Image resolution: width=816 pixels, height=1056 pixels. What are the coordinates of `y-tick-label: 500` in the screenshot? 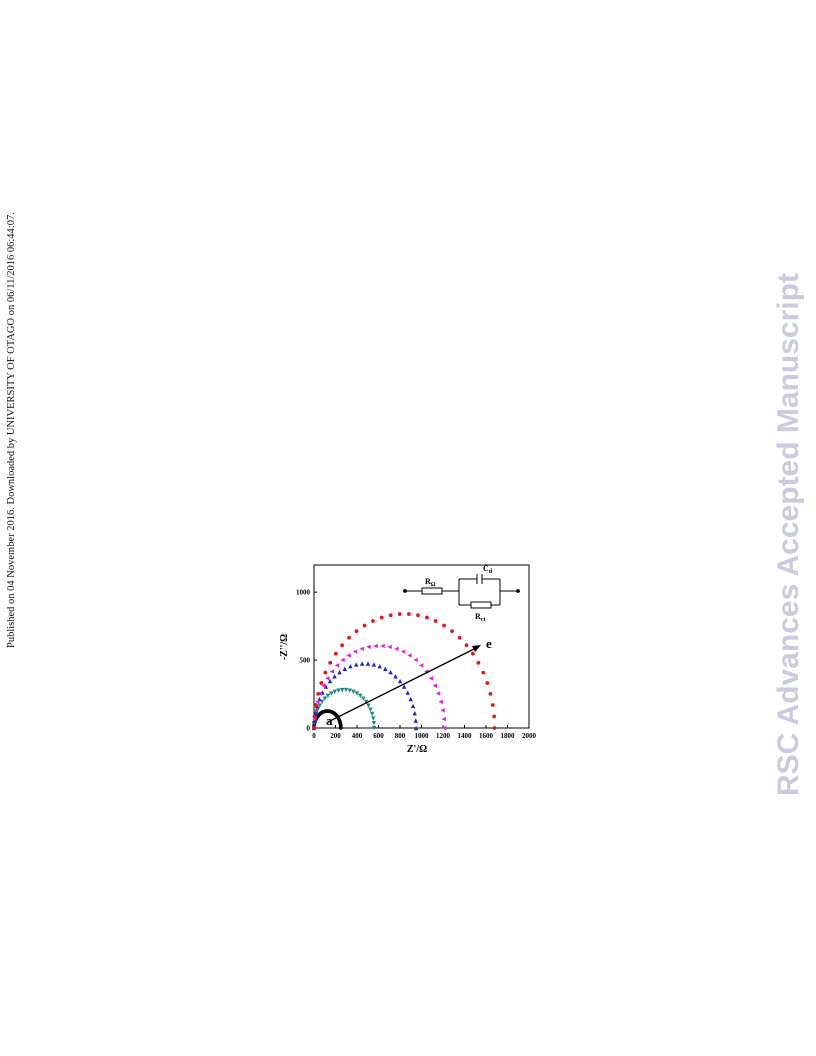 It's located at (305, 661).